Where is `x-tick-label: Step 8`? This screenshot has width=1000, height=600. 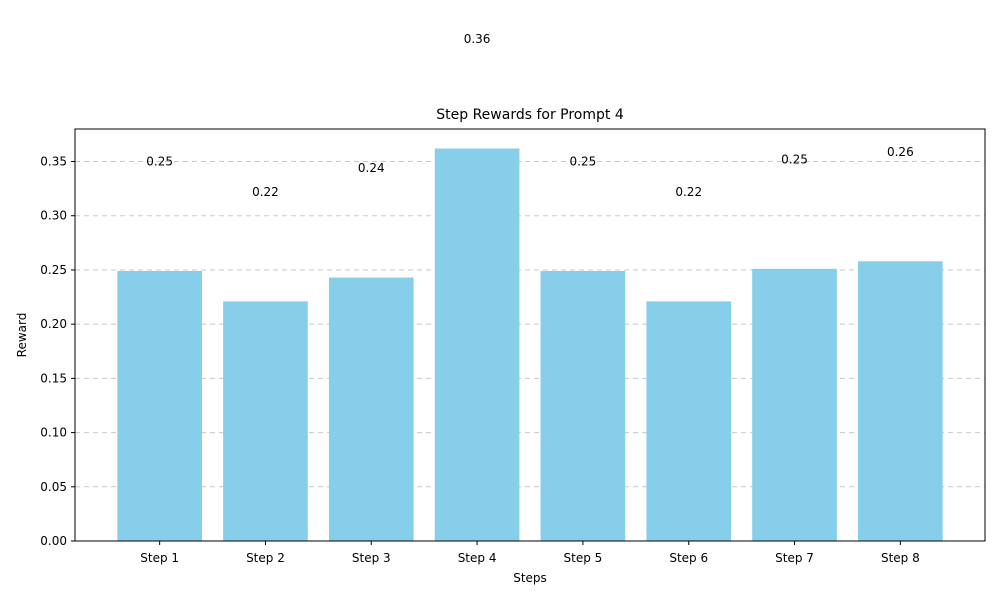 x-tick-label: Step 8 is located at coordinates (900, 558).